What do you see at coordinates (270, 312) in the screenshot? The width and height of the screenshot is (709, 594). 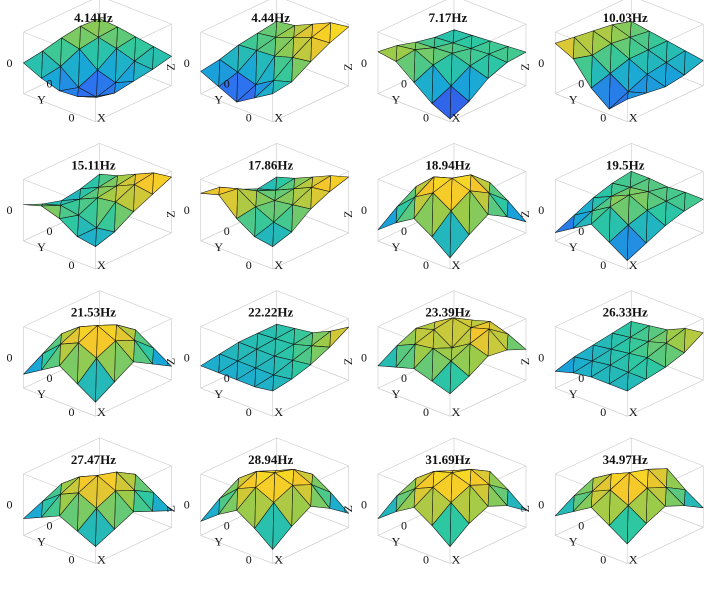 I see `mode-title: 22.22Hz` at bounding box center [270, 312].